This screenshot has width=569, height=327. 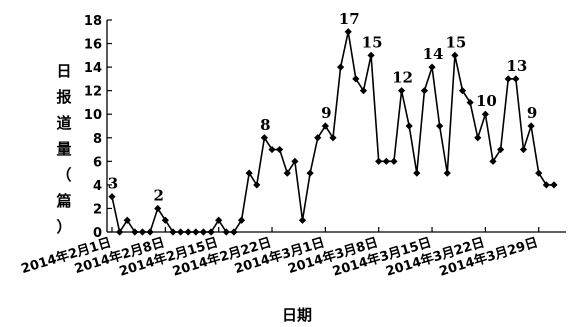 I want to click on y-axis-title-char: 道, so click(x=63, y=123).